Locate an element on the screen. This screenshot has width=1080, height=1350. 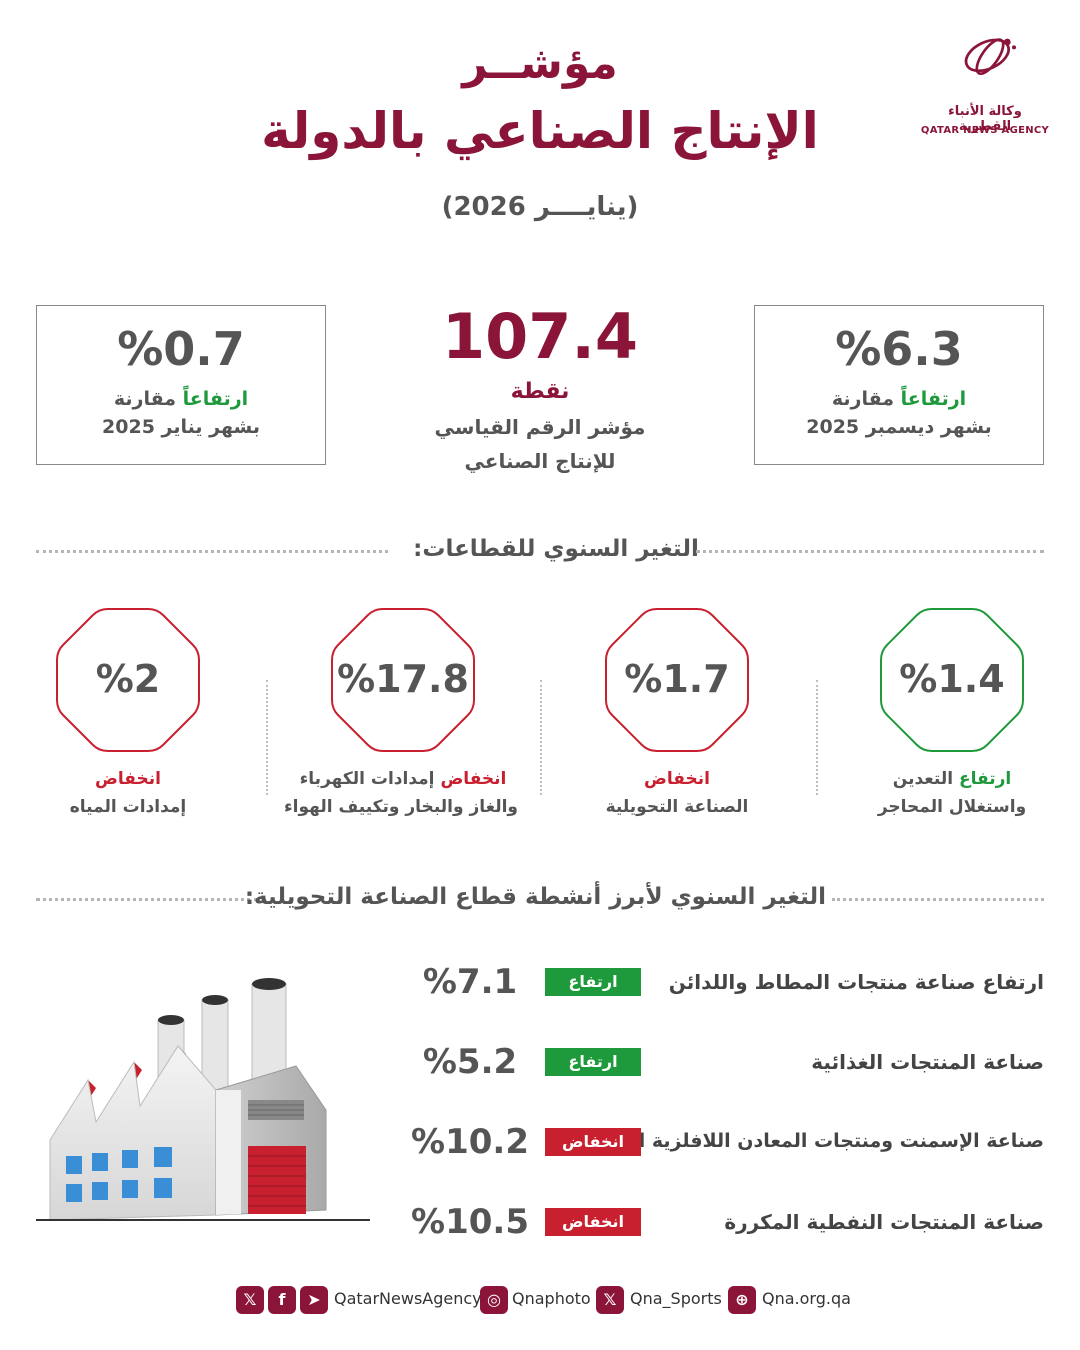
activity-value: %7.1 is located at coordinates (470, 982).